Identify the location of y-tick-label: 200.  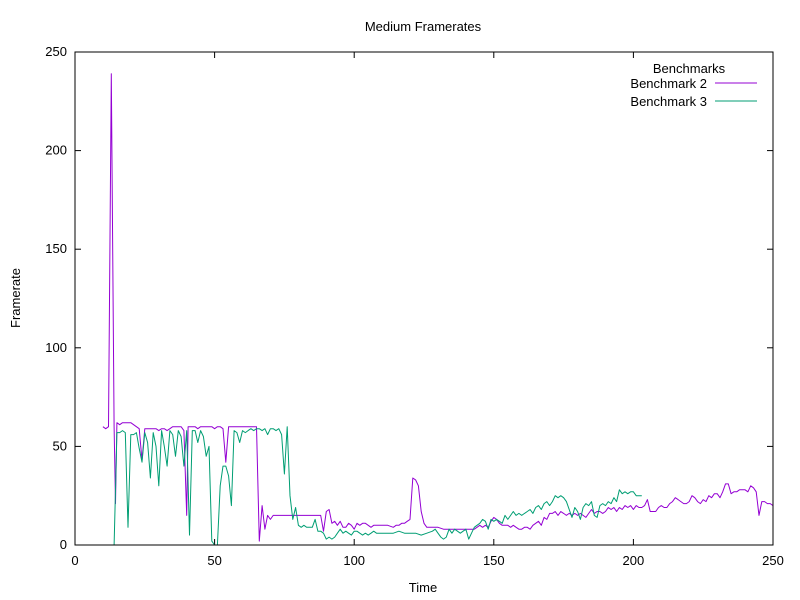
(56, 150).